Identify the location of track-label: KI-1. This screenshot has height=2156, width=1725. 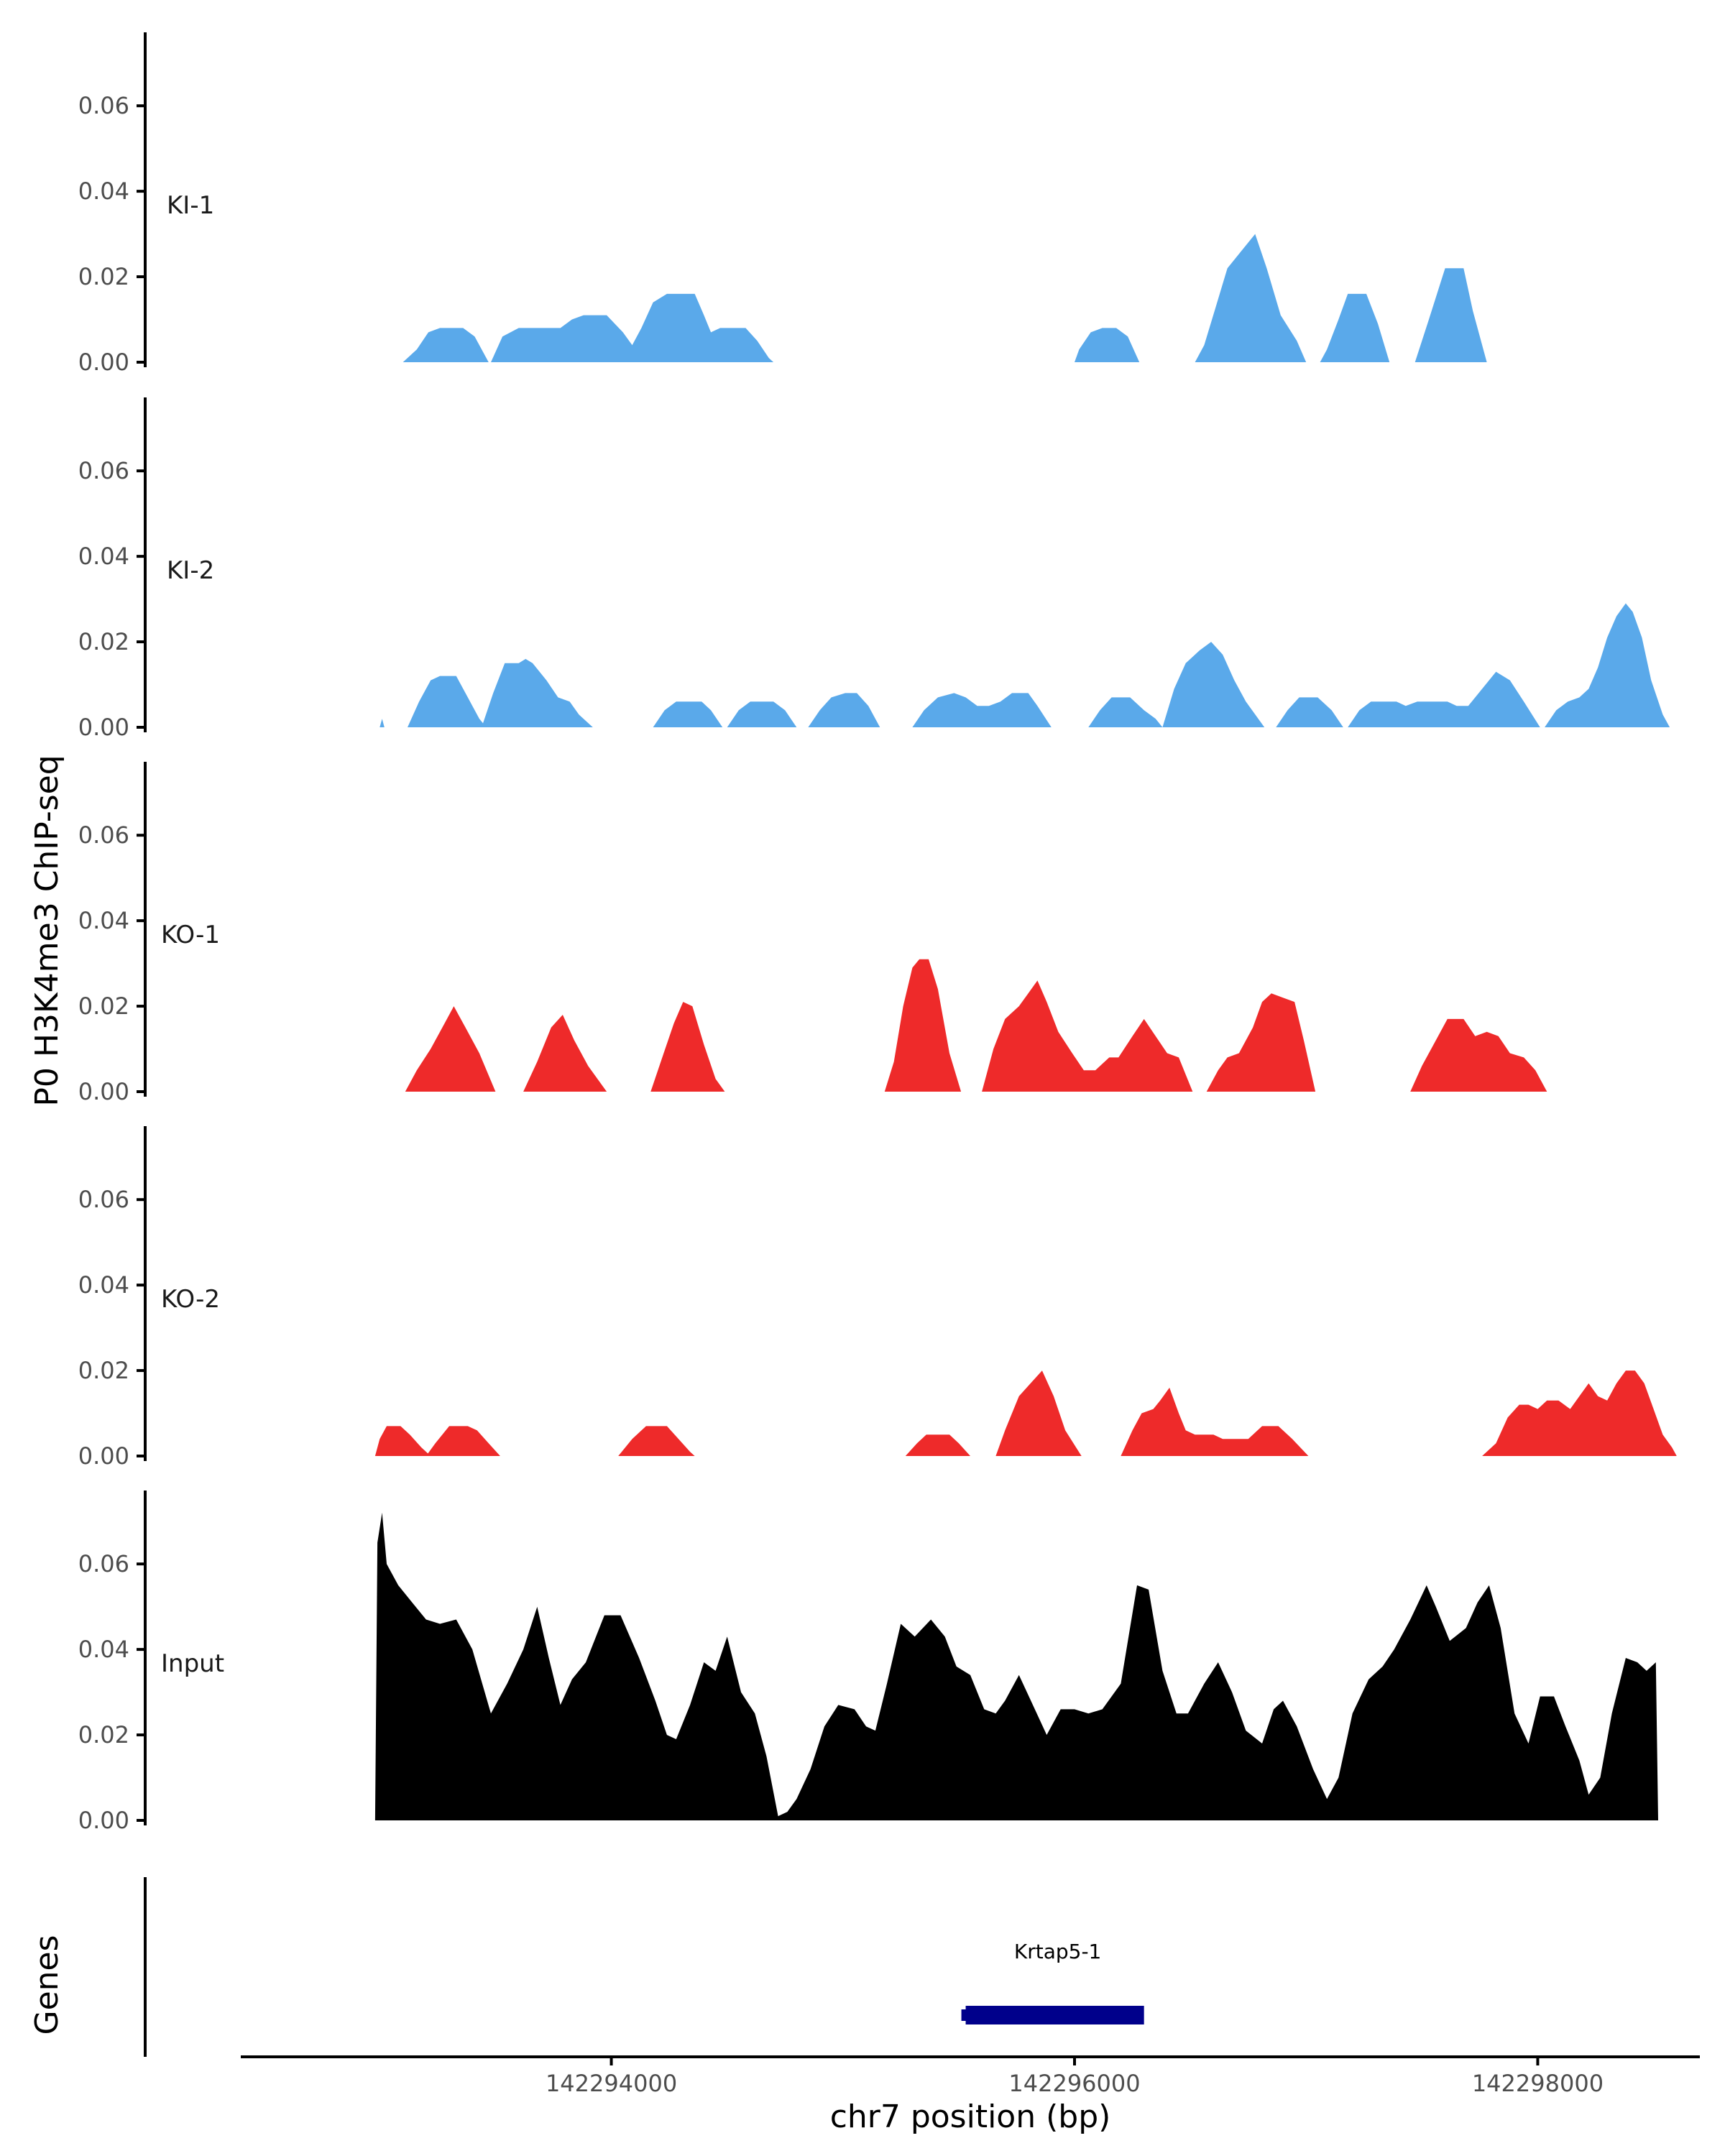
(190, 205).